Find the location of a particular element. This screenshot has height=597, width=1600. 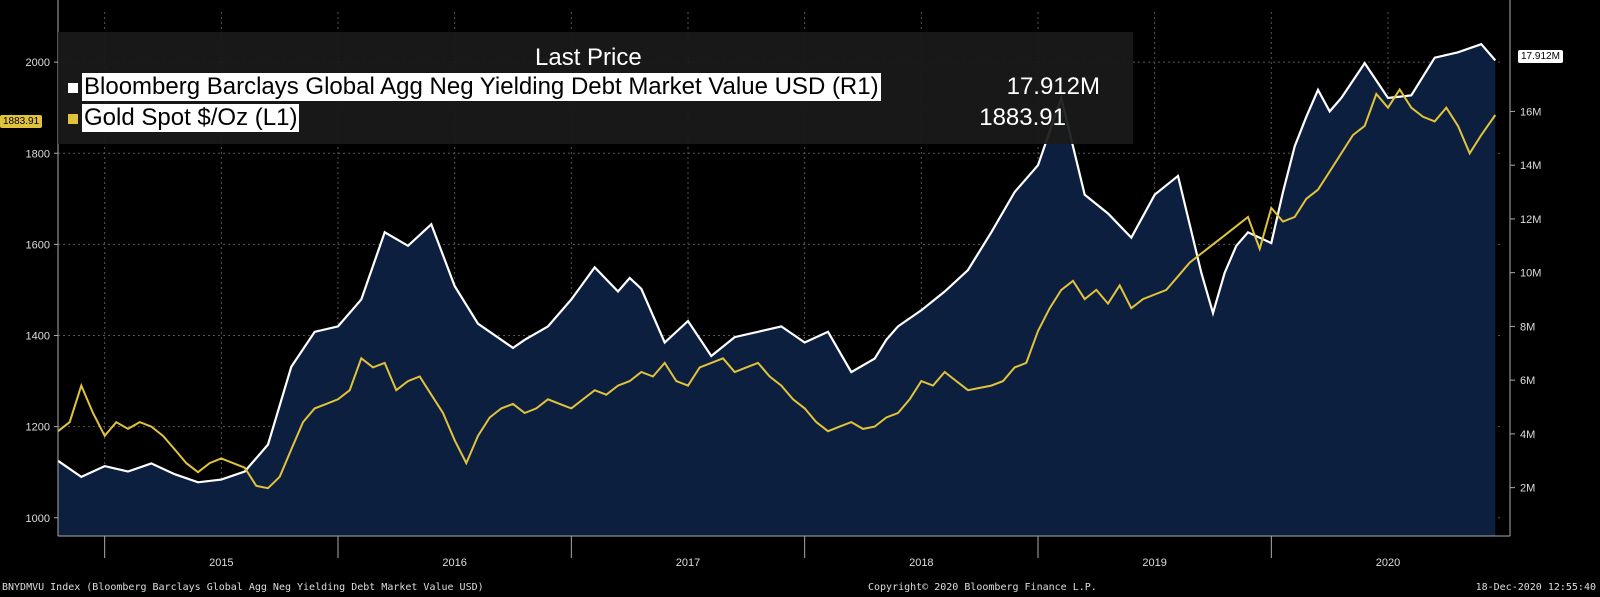

legend-series-1-value: 17.912M is located at coordinates (1053, 86).